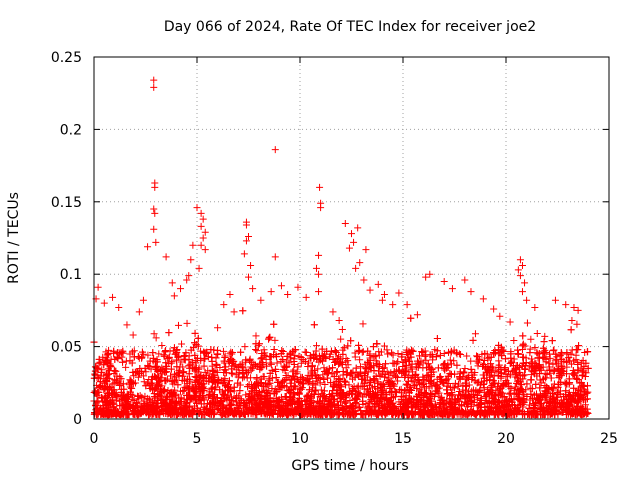 Image resolution: width=640 pixels, height=480 pixels. Describe the element at coordinates (14, 238) in the screenshot. I see `y-axis-label: ROTI / TECUs` at that location.